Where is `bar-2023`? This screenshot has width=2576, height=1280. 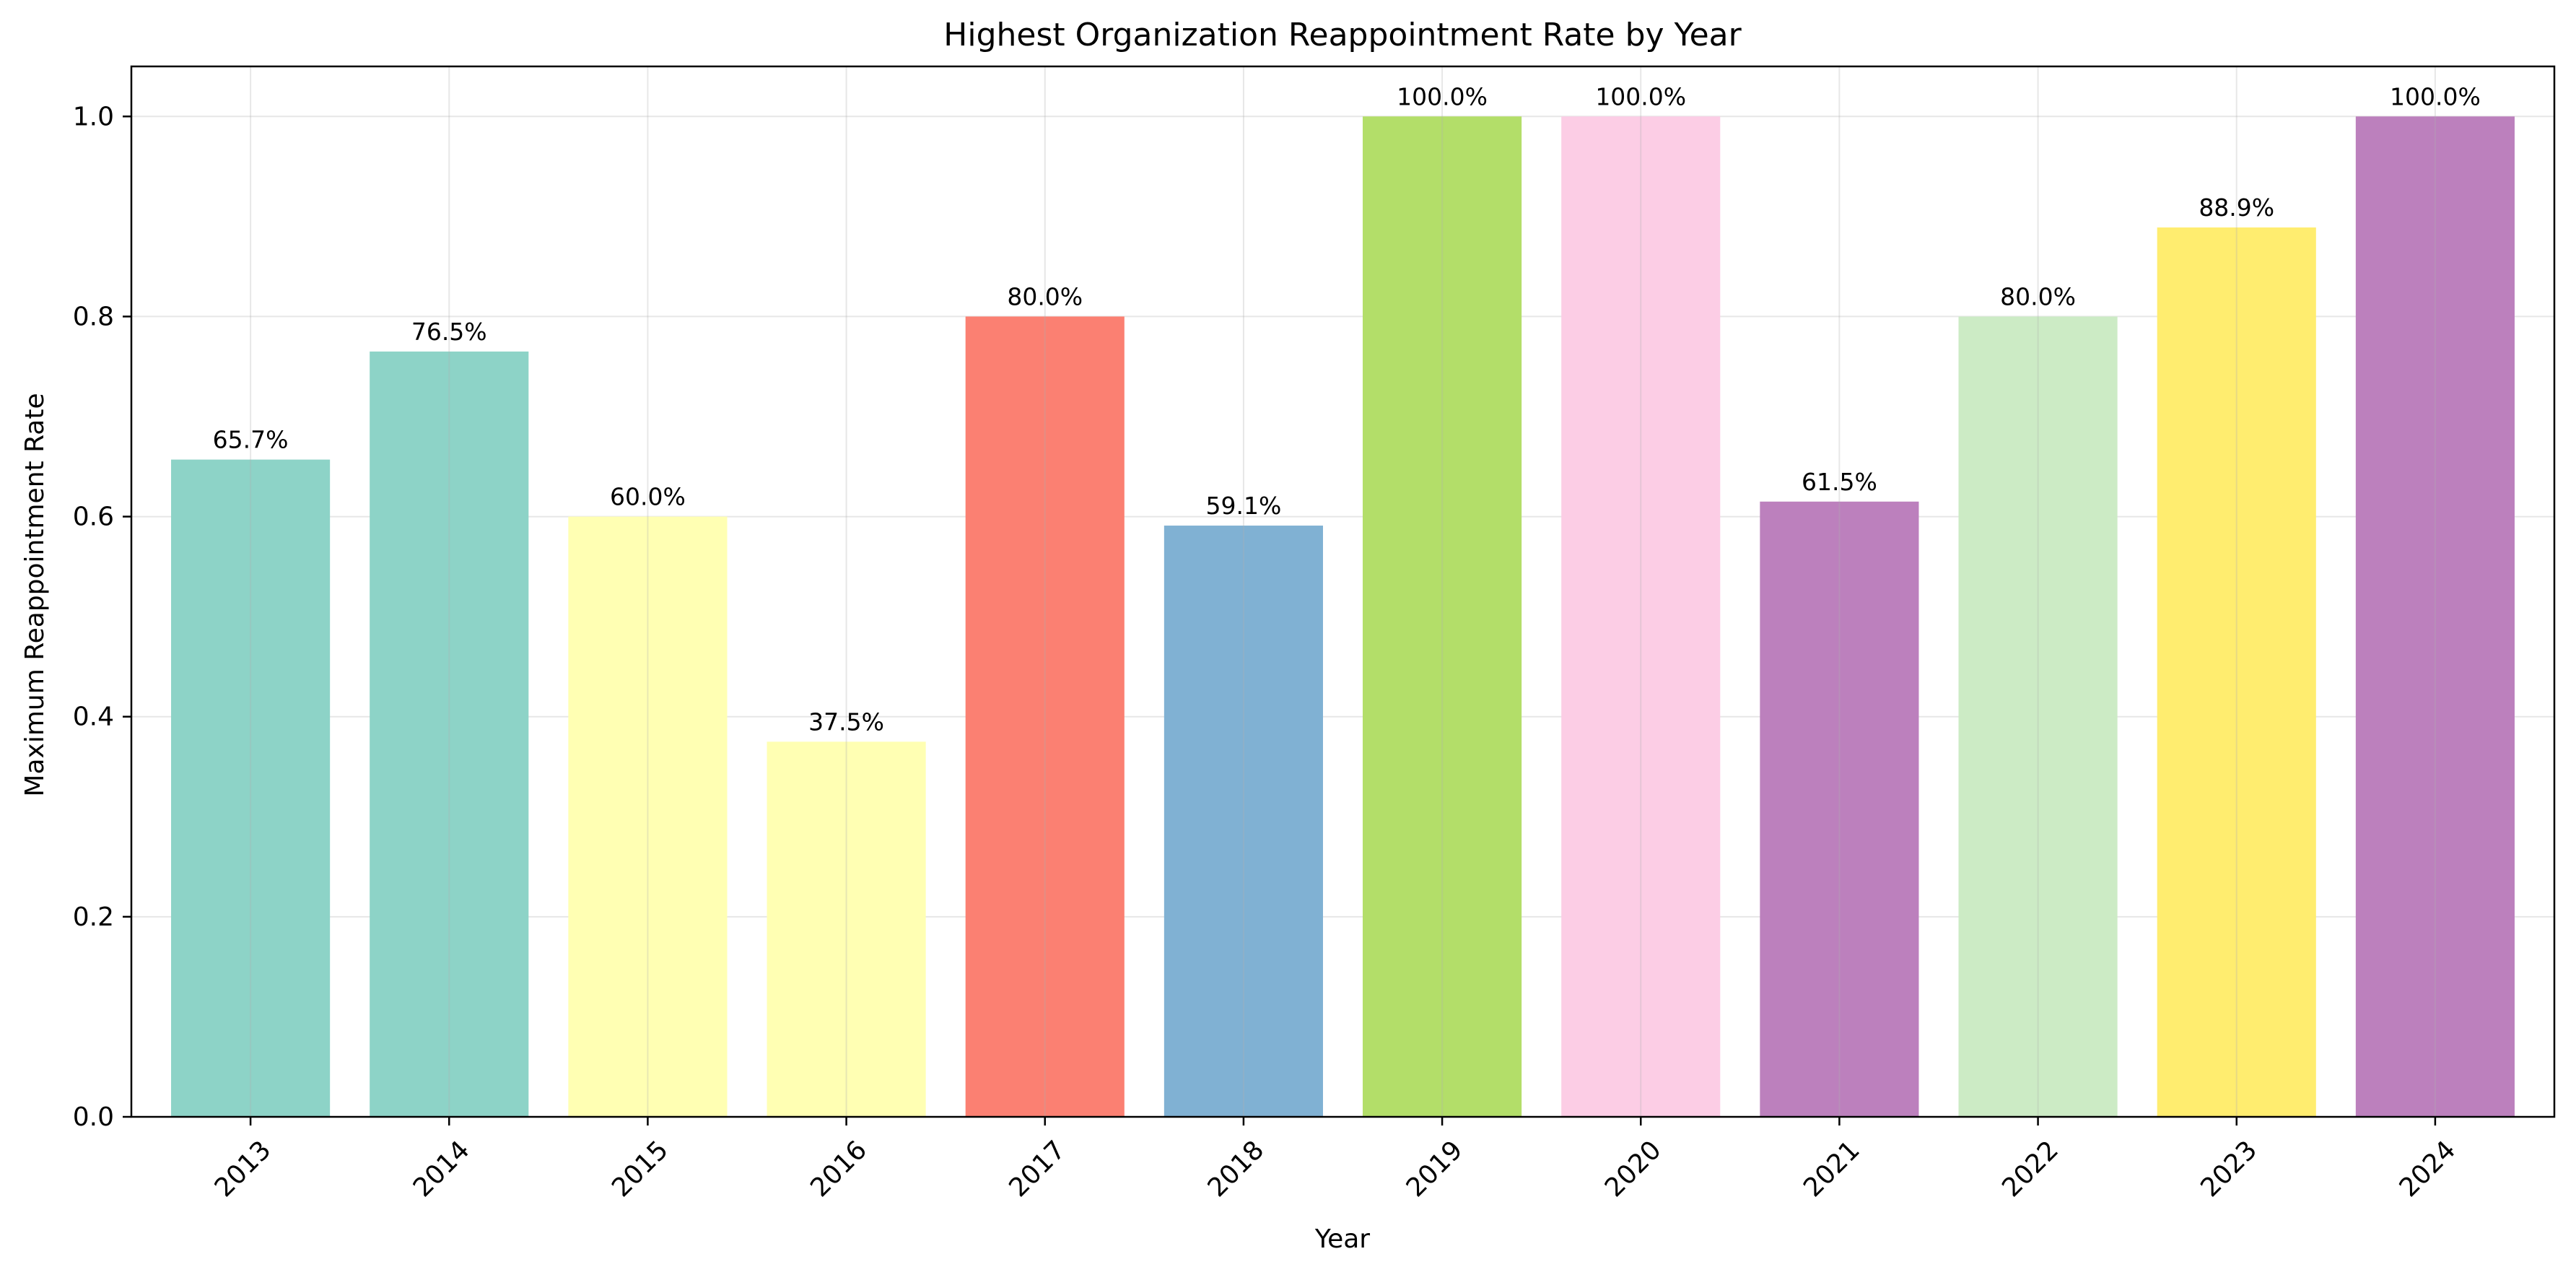 bar-2023 is located at coordinates (2236, 672).